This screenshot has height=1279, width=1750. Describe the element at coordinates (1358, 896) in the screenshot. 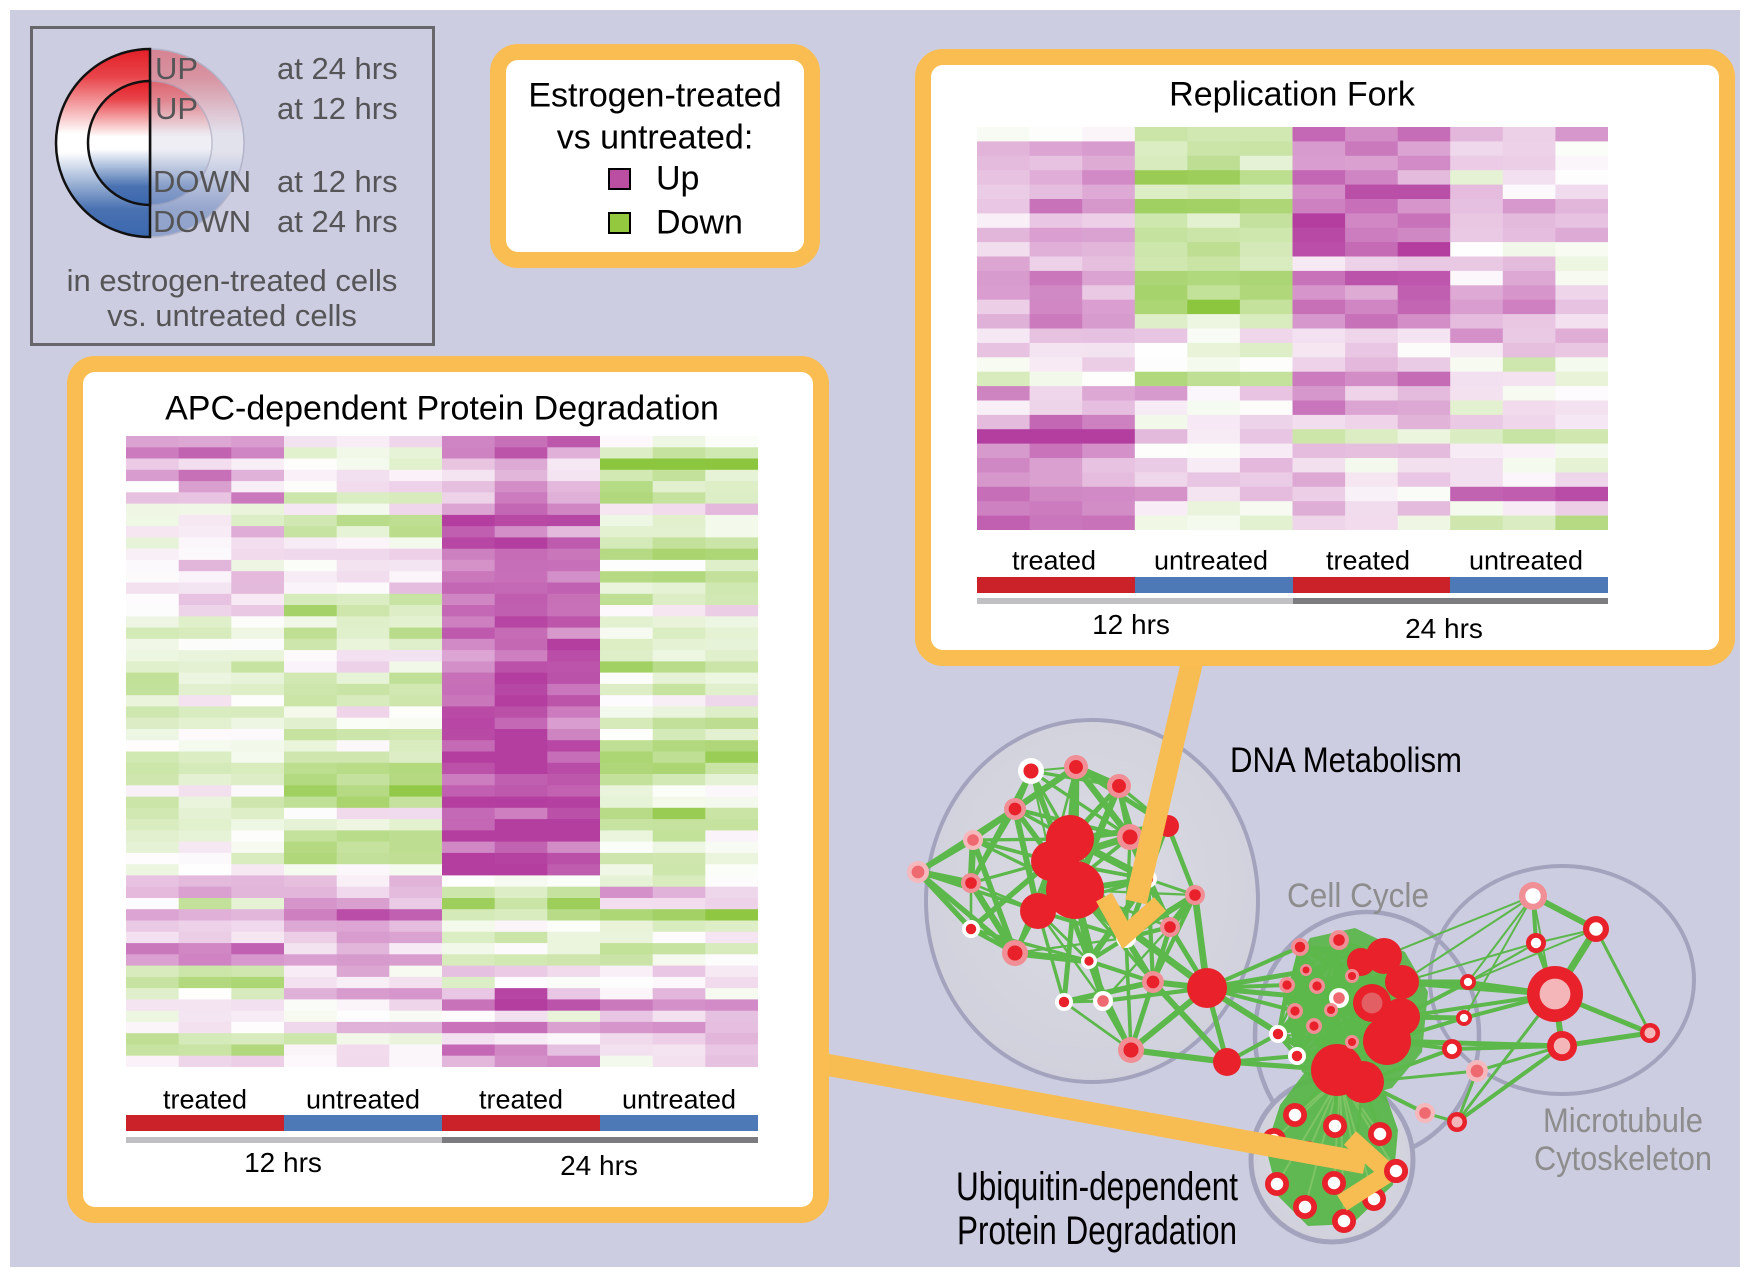

I see `svg-text: Cell Cycle` at that location.